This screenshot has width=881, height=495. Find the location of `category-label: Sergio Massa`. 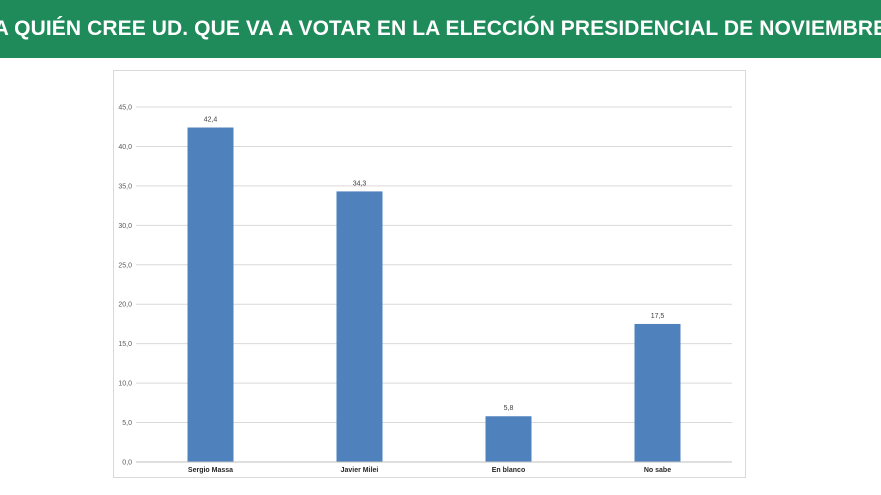

category-label: Sergio Massa is located at coordinates (210, 470).